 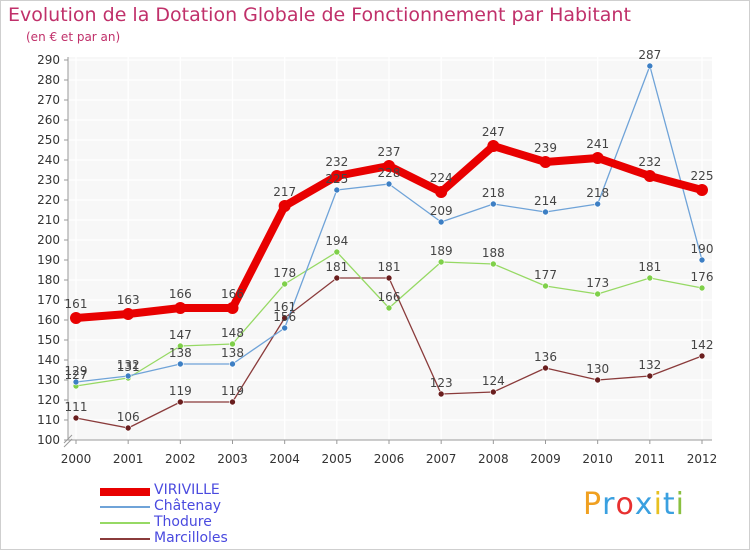 What do you see at coordinates (48, 140) in the screenshot?
I see `y-tick-label: 250` at bounding box center [48, 140].